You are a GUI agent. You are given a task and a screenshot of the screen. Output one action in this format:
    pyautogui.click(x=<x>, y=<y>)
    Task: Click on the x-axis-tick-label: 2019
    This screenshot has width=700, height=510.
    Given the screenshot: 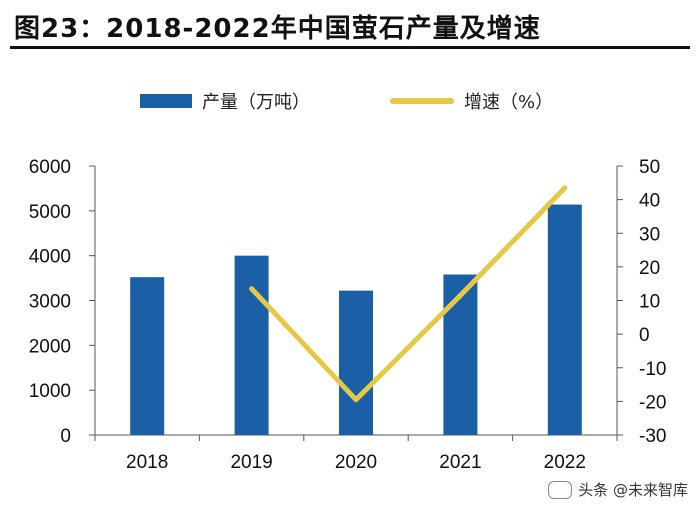 What is the action you would take?
    pyautogui.click(x=251, y=462)
    